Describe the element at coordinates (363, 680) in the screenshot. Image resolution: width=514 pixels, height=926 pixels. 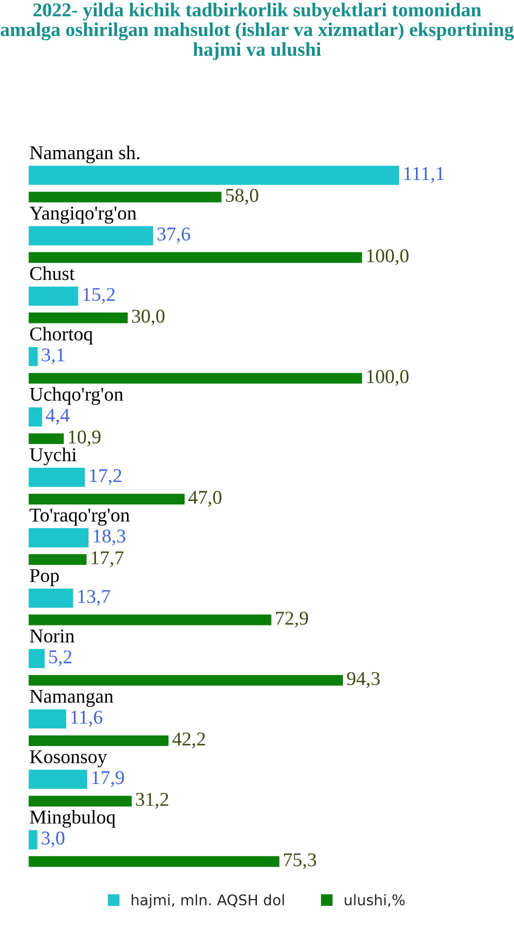
I see `data-label: 94,3` at that location.